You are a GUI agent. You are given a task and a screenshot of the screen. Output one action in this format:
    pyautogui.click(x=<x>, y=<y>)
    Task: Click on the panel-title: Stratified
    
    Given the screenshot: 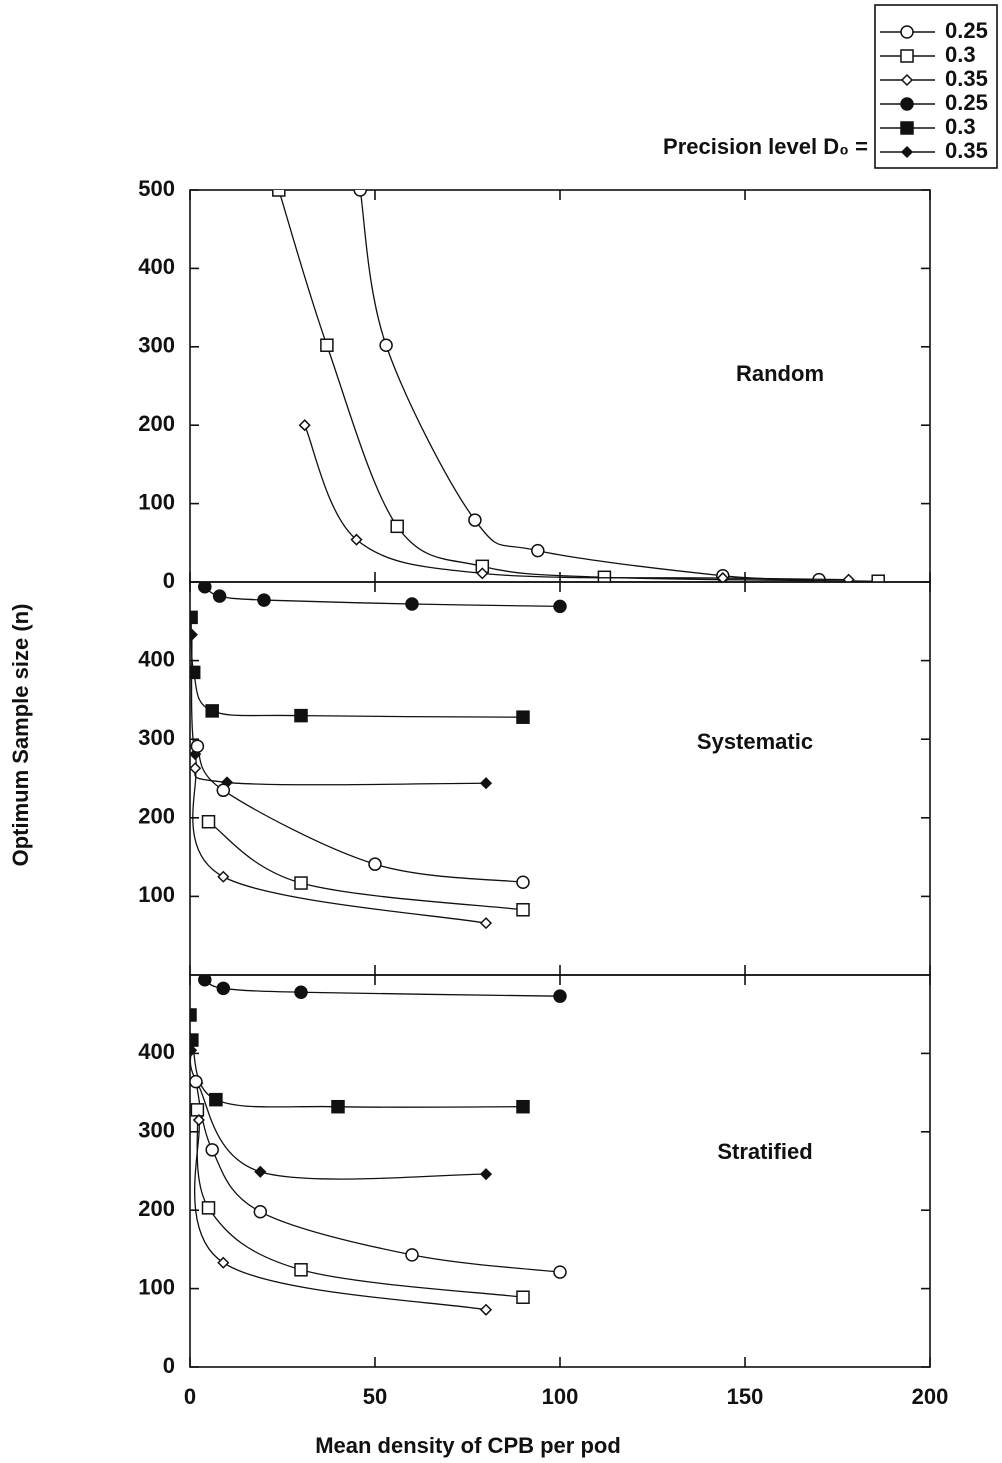 What is the action you would take?
    pyautogui.click(x=764, y=1151)
    